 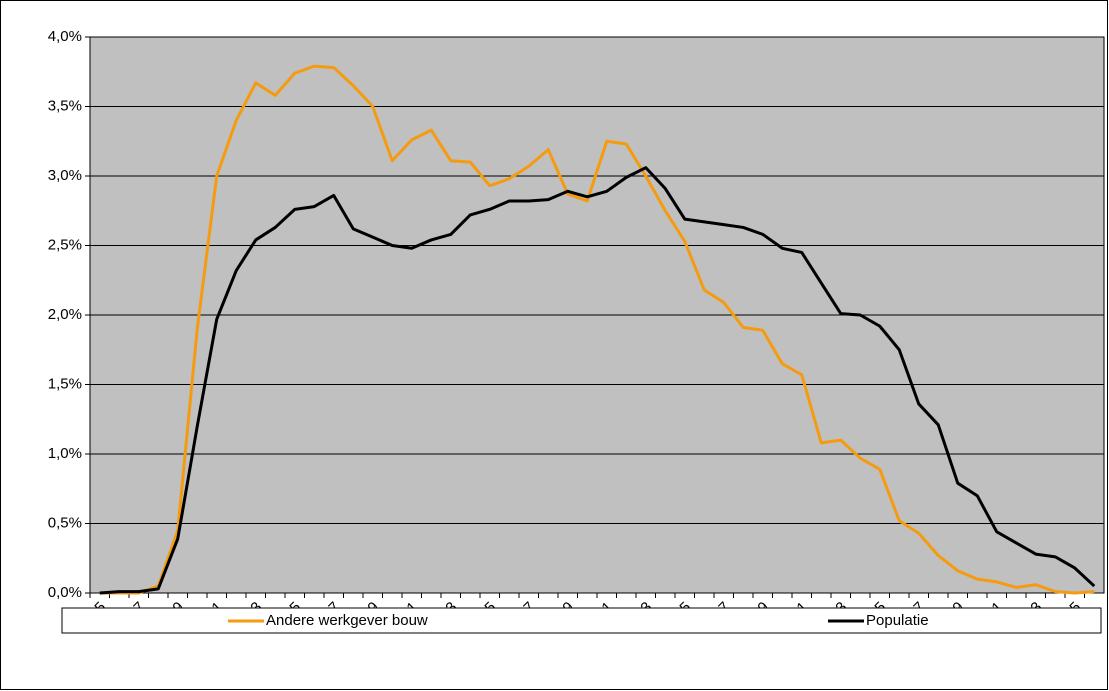 I want to click on y-tick-label: 2,5%, so click(x=65, y=244).